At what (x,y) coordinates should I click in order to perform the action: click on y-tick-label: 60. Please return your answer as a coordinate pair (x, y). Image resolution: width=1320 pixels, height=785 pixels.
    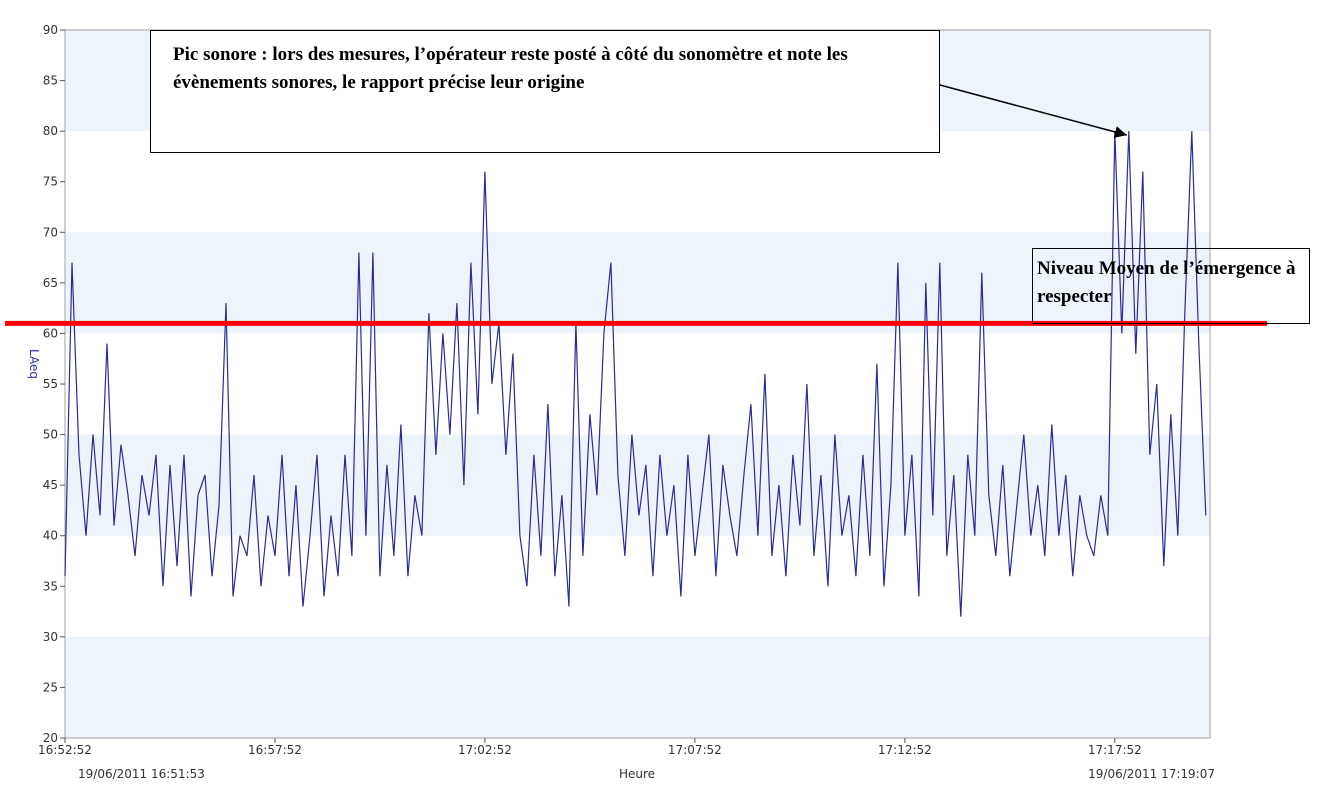
    Looking at the image, I should click on (50, 333).